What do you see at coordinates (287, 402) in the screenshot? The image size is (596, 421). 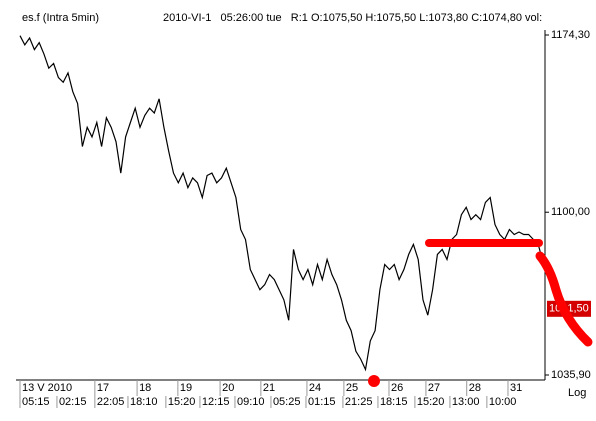 I see `time-tick-label: 05:25` at bounding box center [287, 402].